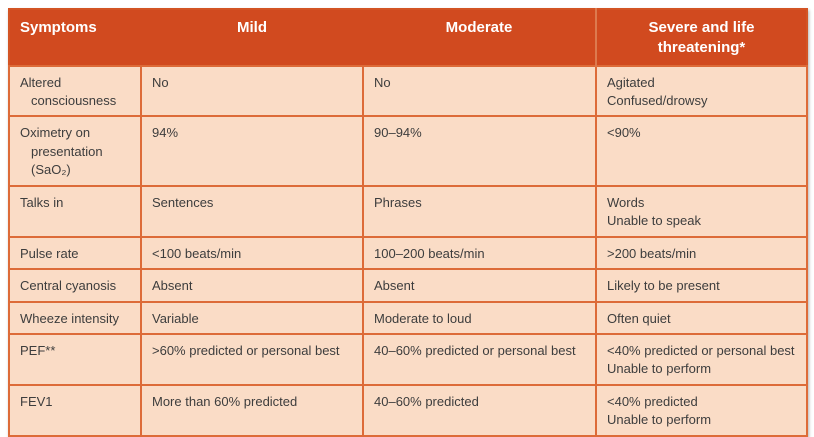 The image size is (814, 437). I want to click on column-header-mild: Mild, so click(252, 37).